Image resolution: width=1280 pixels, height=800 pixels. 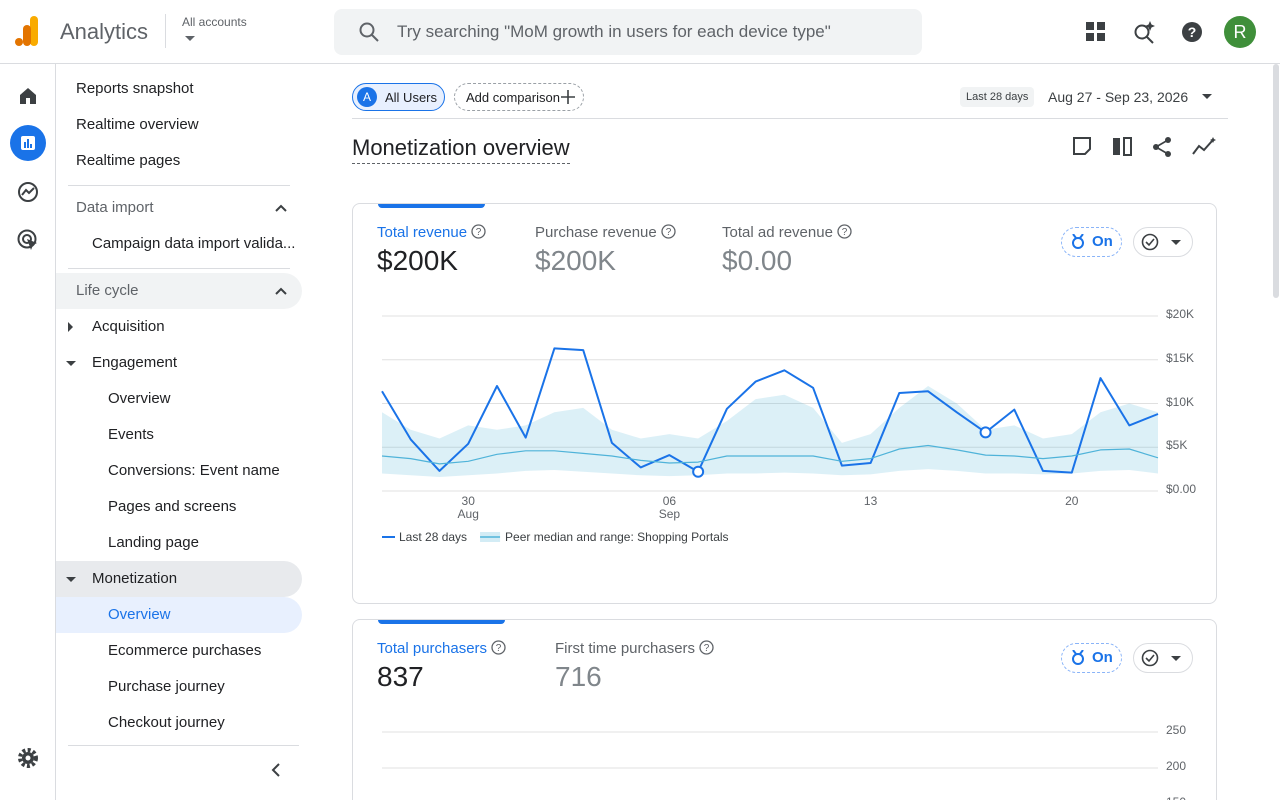 What do you see at coordinates (617, 537) in the screenshot?
I see `legend-label: Peer median and range: Shopping Portals` at bounding box center [617, 537].